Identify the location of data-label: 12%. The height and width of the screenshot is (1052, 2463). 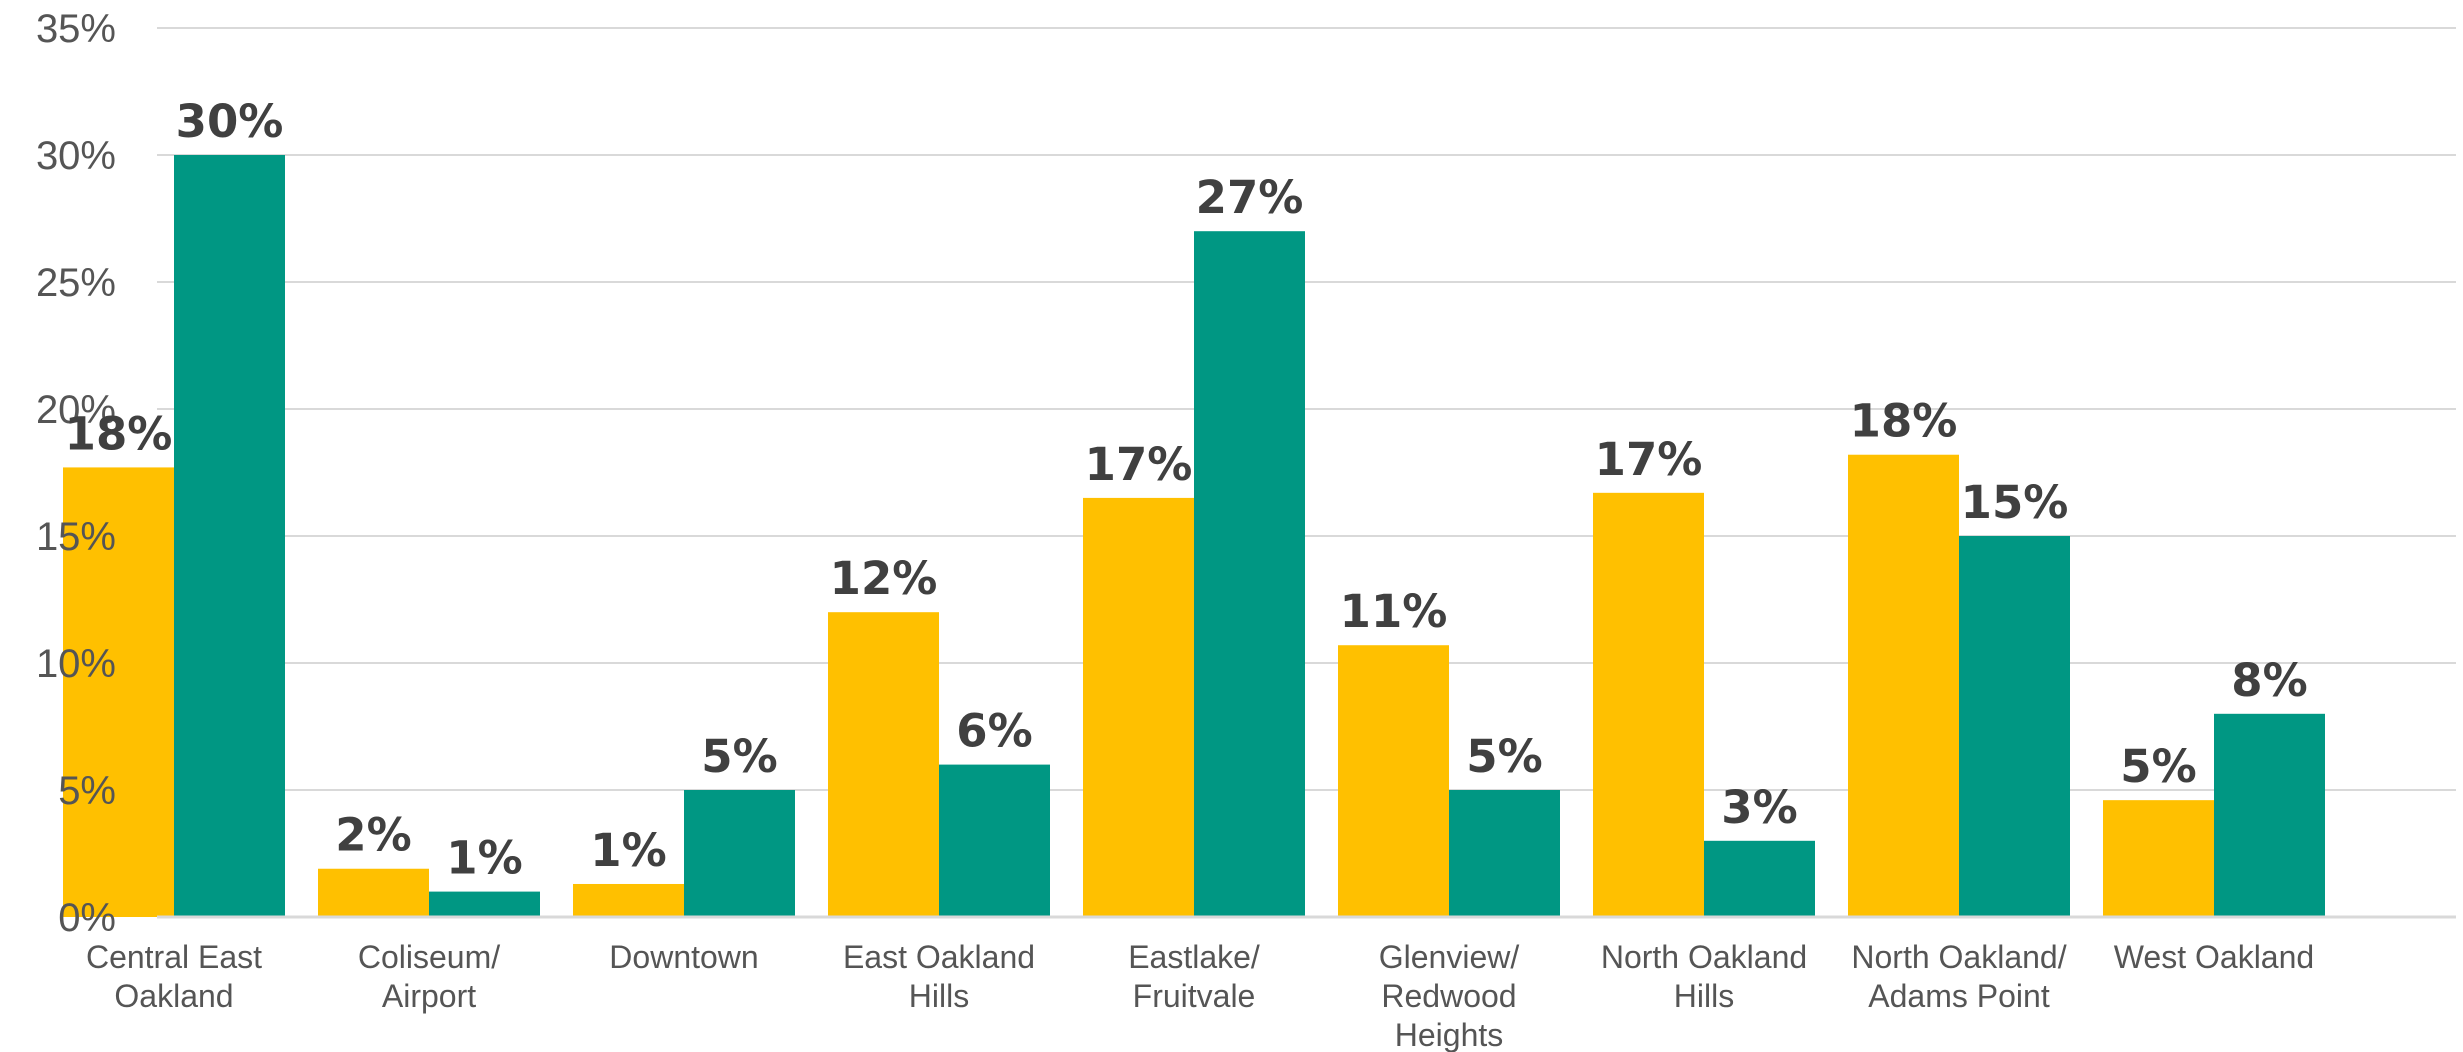
(884, 578).